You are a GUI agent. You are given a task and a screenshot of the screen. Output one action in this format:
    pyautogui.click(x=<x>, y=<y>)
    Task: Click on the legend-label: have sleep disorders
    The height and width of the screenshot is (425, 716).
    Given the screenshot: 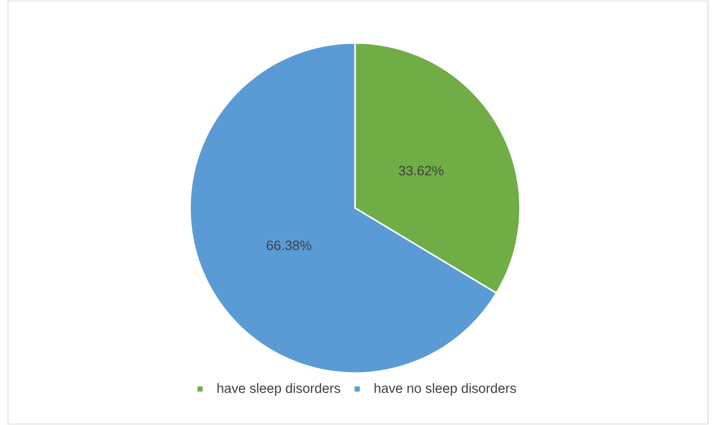 What is the action you would take?
    pyautogui.click(x=279, y=389)
    